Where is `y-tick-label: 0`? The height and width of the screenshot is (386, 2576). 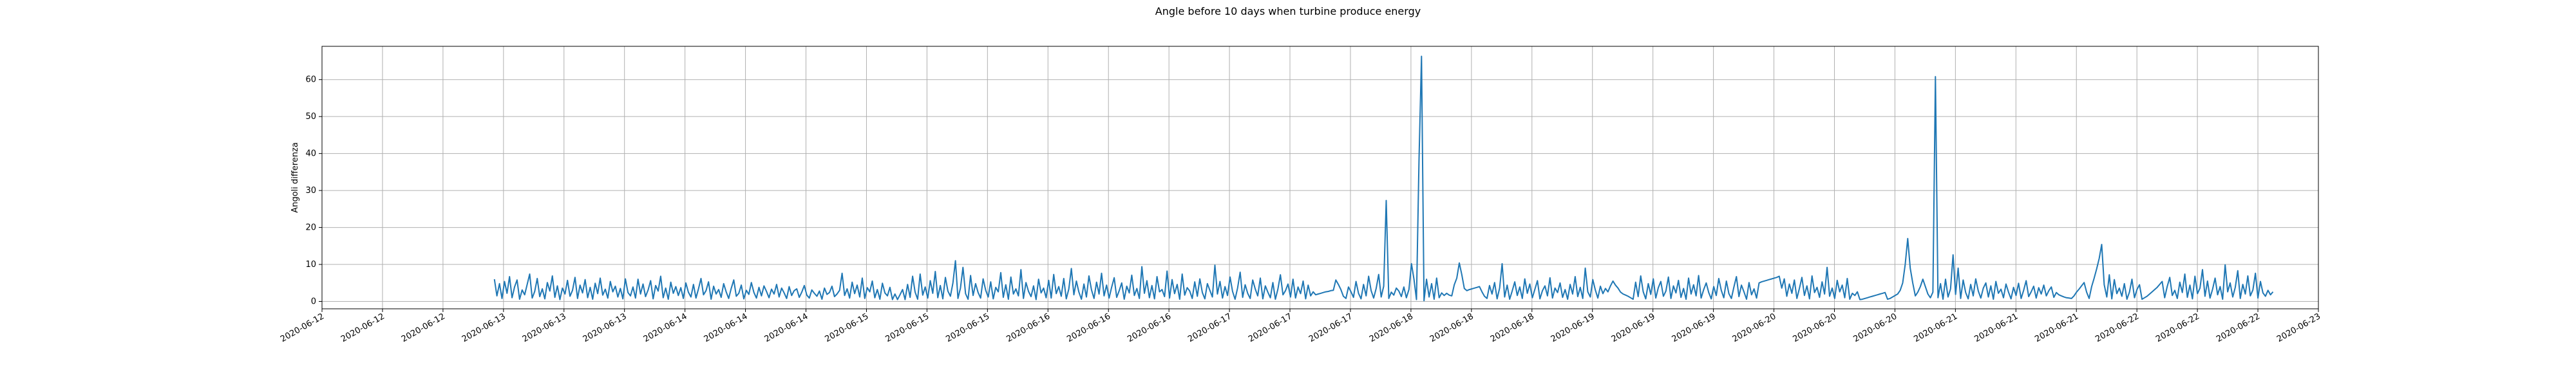
y-tick-label: 0 is located at coordinates (313, 302).